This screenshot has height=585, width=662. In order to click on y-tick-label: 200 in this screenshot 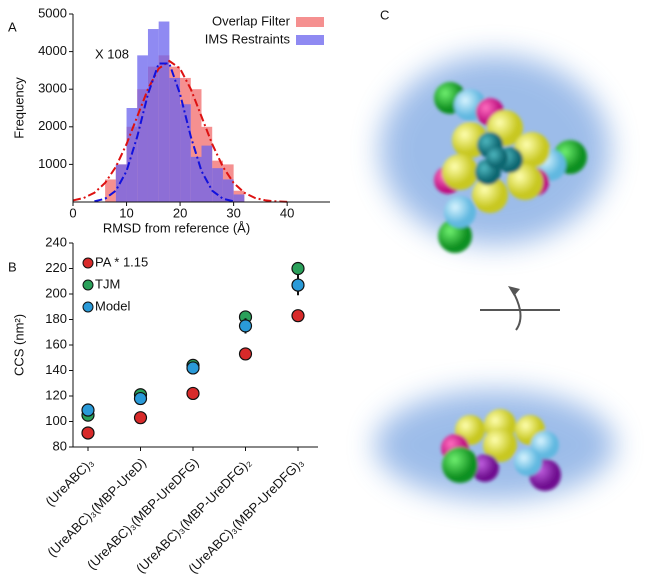, I will do `click(56, 292)`.